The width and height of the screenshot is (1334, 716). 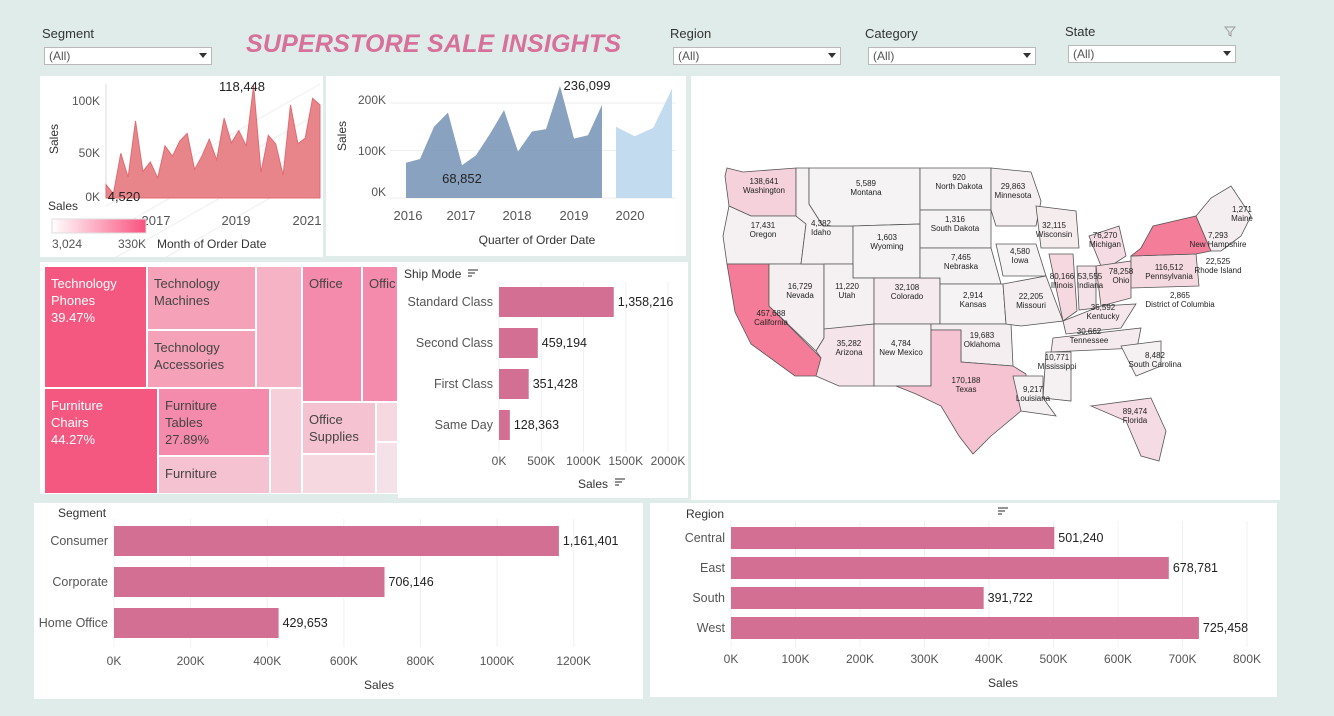 What do you see at coordinates (764, 190) in the screenshot?
I see `state-name-label: Washington` at bounding box center [764, 190].